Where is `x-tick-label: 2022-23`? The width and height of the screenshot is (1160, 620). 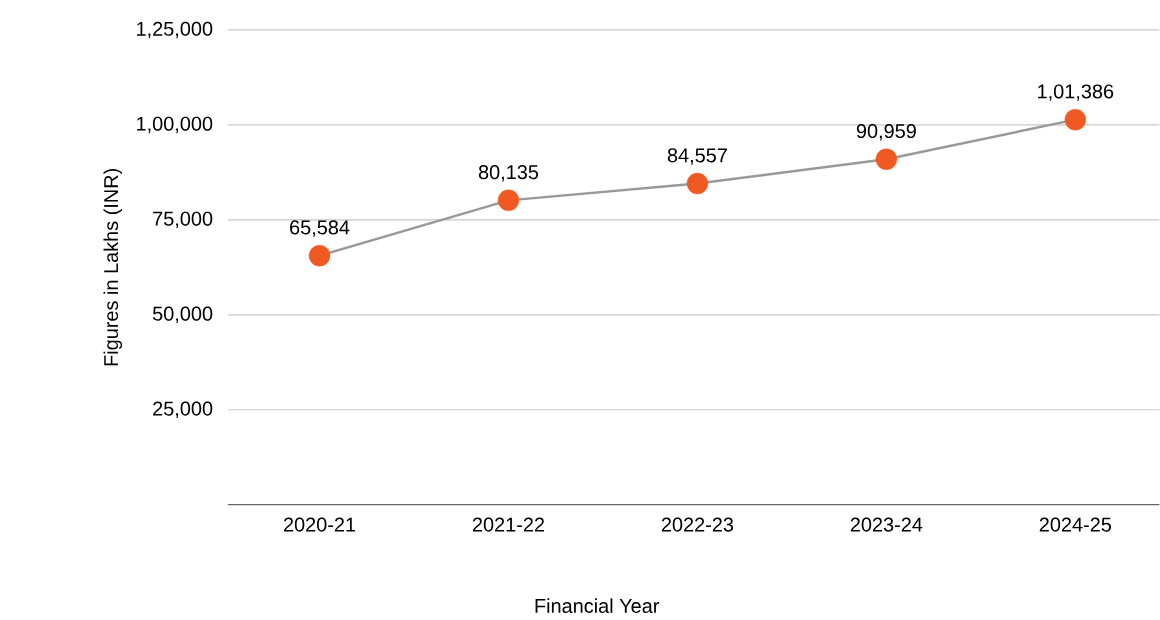
x-tick-label: 2022-23 is located at coordinates (697, 524).